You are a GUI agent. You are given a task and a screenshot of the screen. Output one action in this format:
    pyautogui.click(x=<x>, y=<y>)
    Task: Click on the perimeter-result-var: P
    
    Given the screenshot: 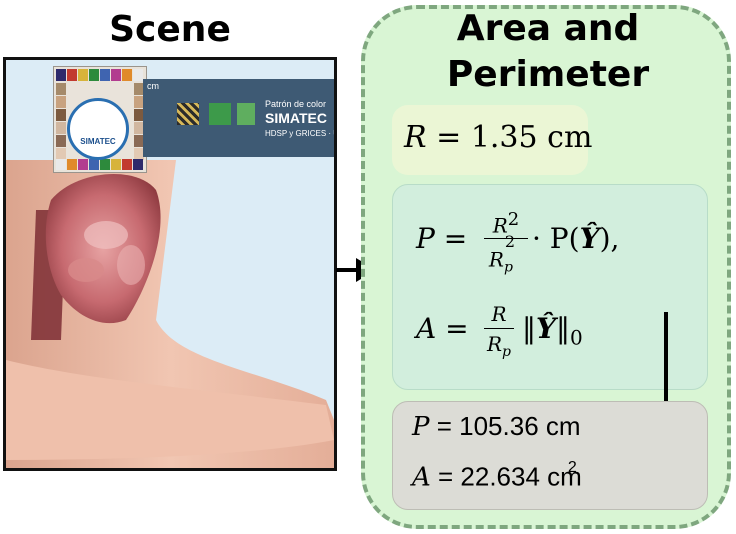 What is the action you would take?
    pyautogui.click(x=421, y=427)
    